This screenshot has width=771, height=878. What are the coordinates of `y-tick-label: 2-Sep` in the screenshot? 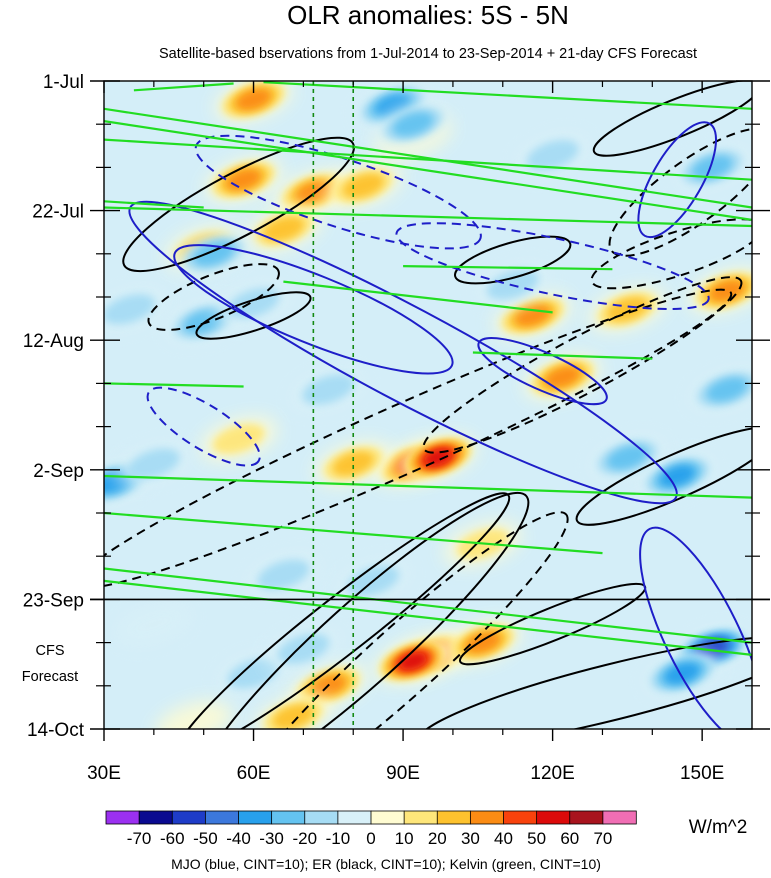 It's located at (58, 471).